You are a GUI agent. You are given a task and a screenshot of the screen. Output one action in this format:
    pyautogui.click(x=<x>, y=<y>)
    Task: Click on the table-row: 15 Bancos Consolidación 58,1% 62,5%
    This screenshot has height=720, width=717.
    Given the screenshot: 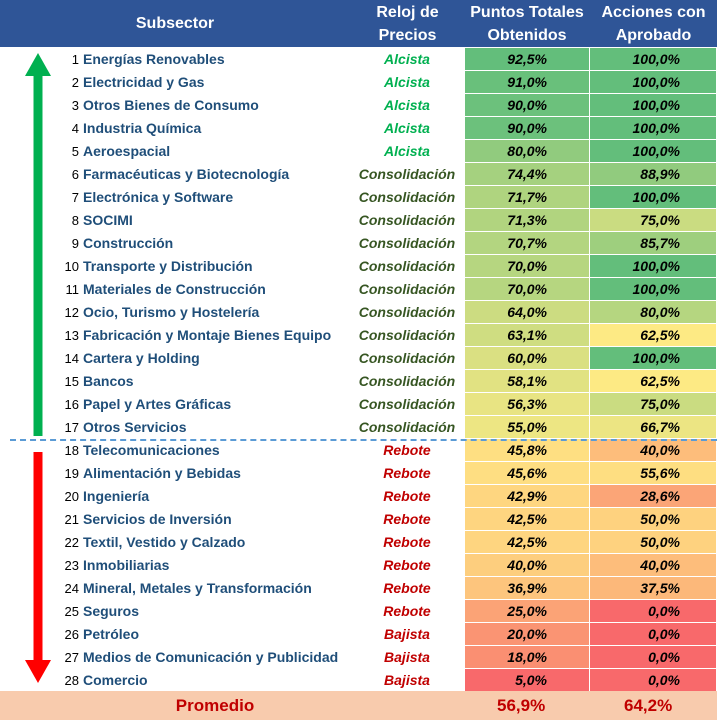 What is the action you would take?
    pyautogui.click(x=358, y=381)
    